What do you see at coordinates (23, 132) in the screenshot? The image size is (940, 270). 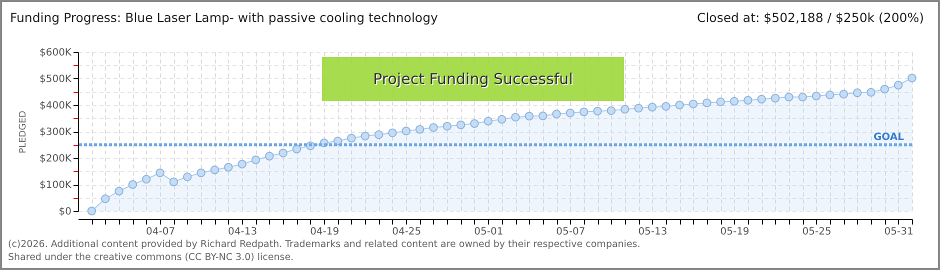 I see `y-axis-title: PLEDGED` at bounding box center [23, 132].